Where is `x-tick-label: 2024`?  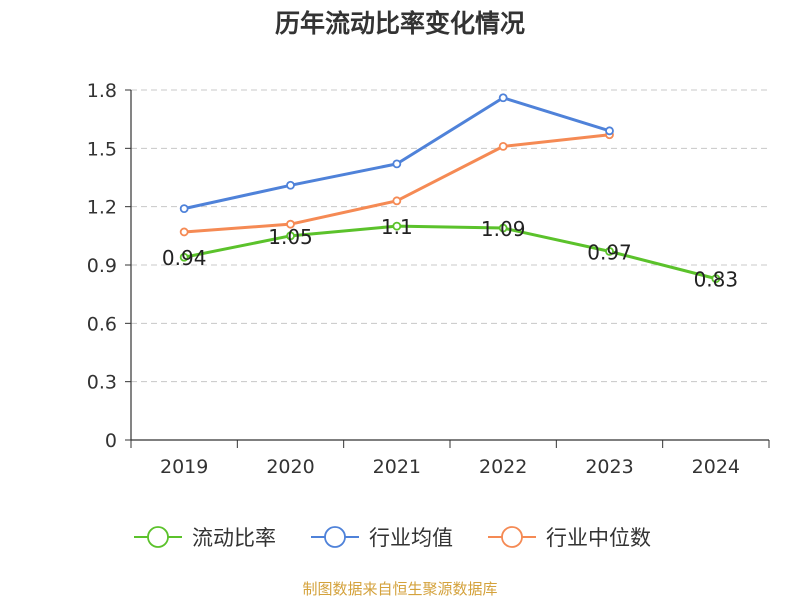
x-tick-label: 2024 is located at coordinates (716, 467).